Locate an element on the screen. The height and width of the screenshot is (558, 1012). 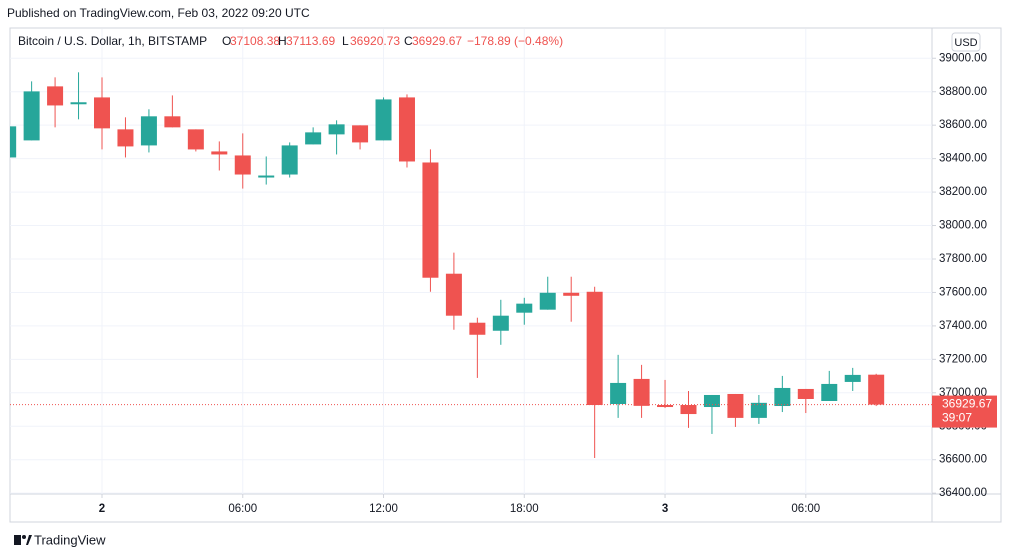
y-tick-label: 38400.00 is located at coordinates (963, 159).